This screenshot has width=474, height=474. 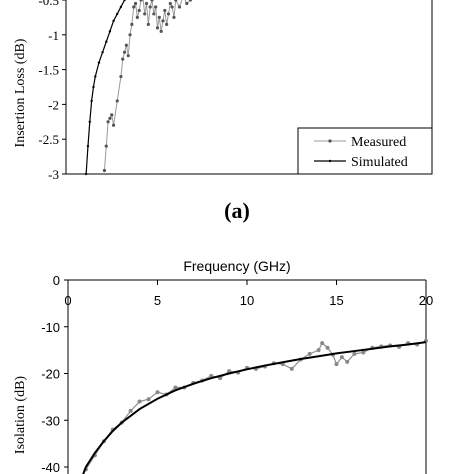 What do you see at coordinates (48, 139) in the screenshot?
I see `chart-a-y-tick-label: -2.5` at bounding box center [48, 139].